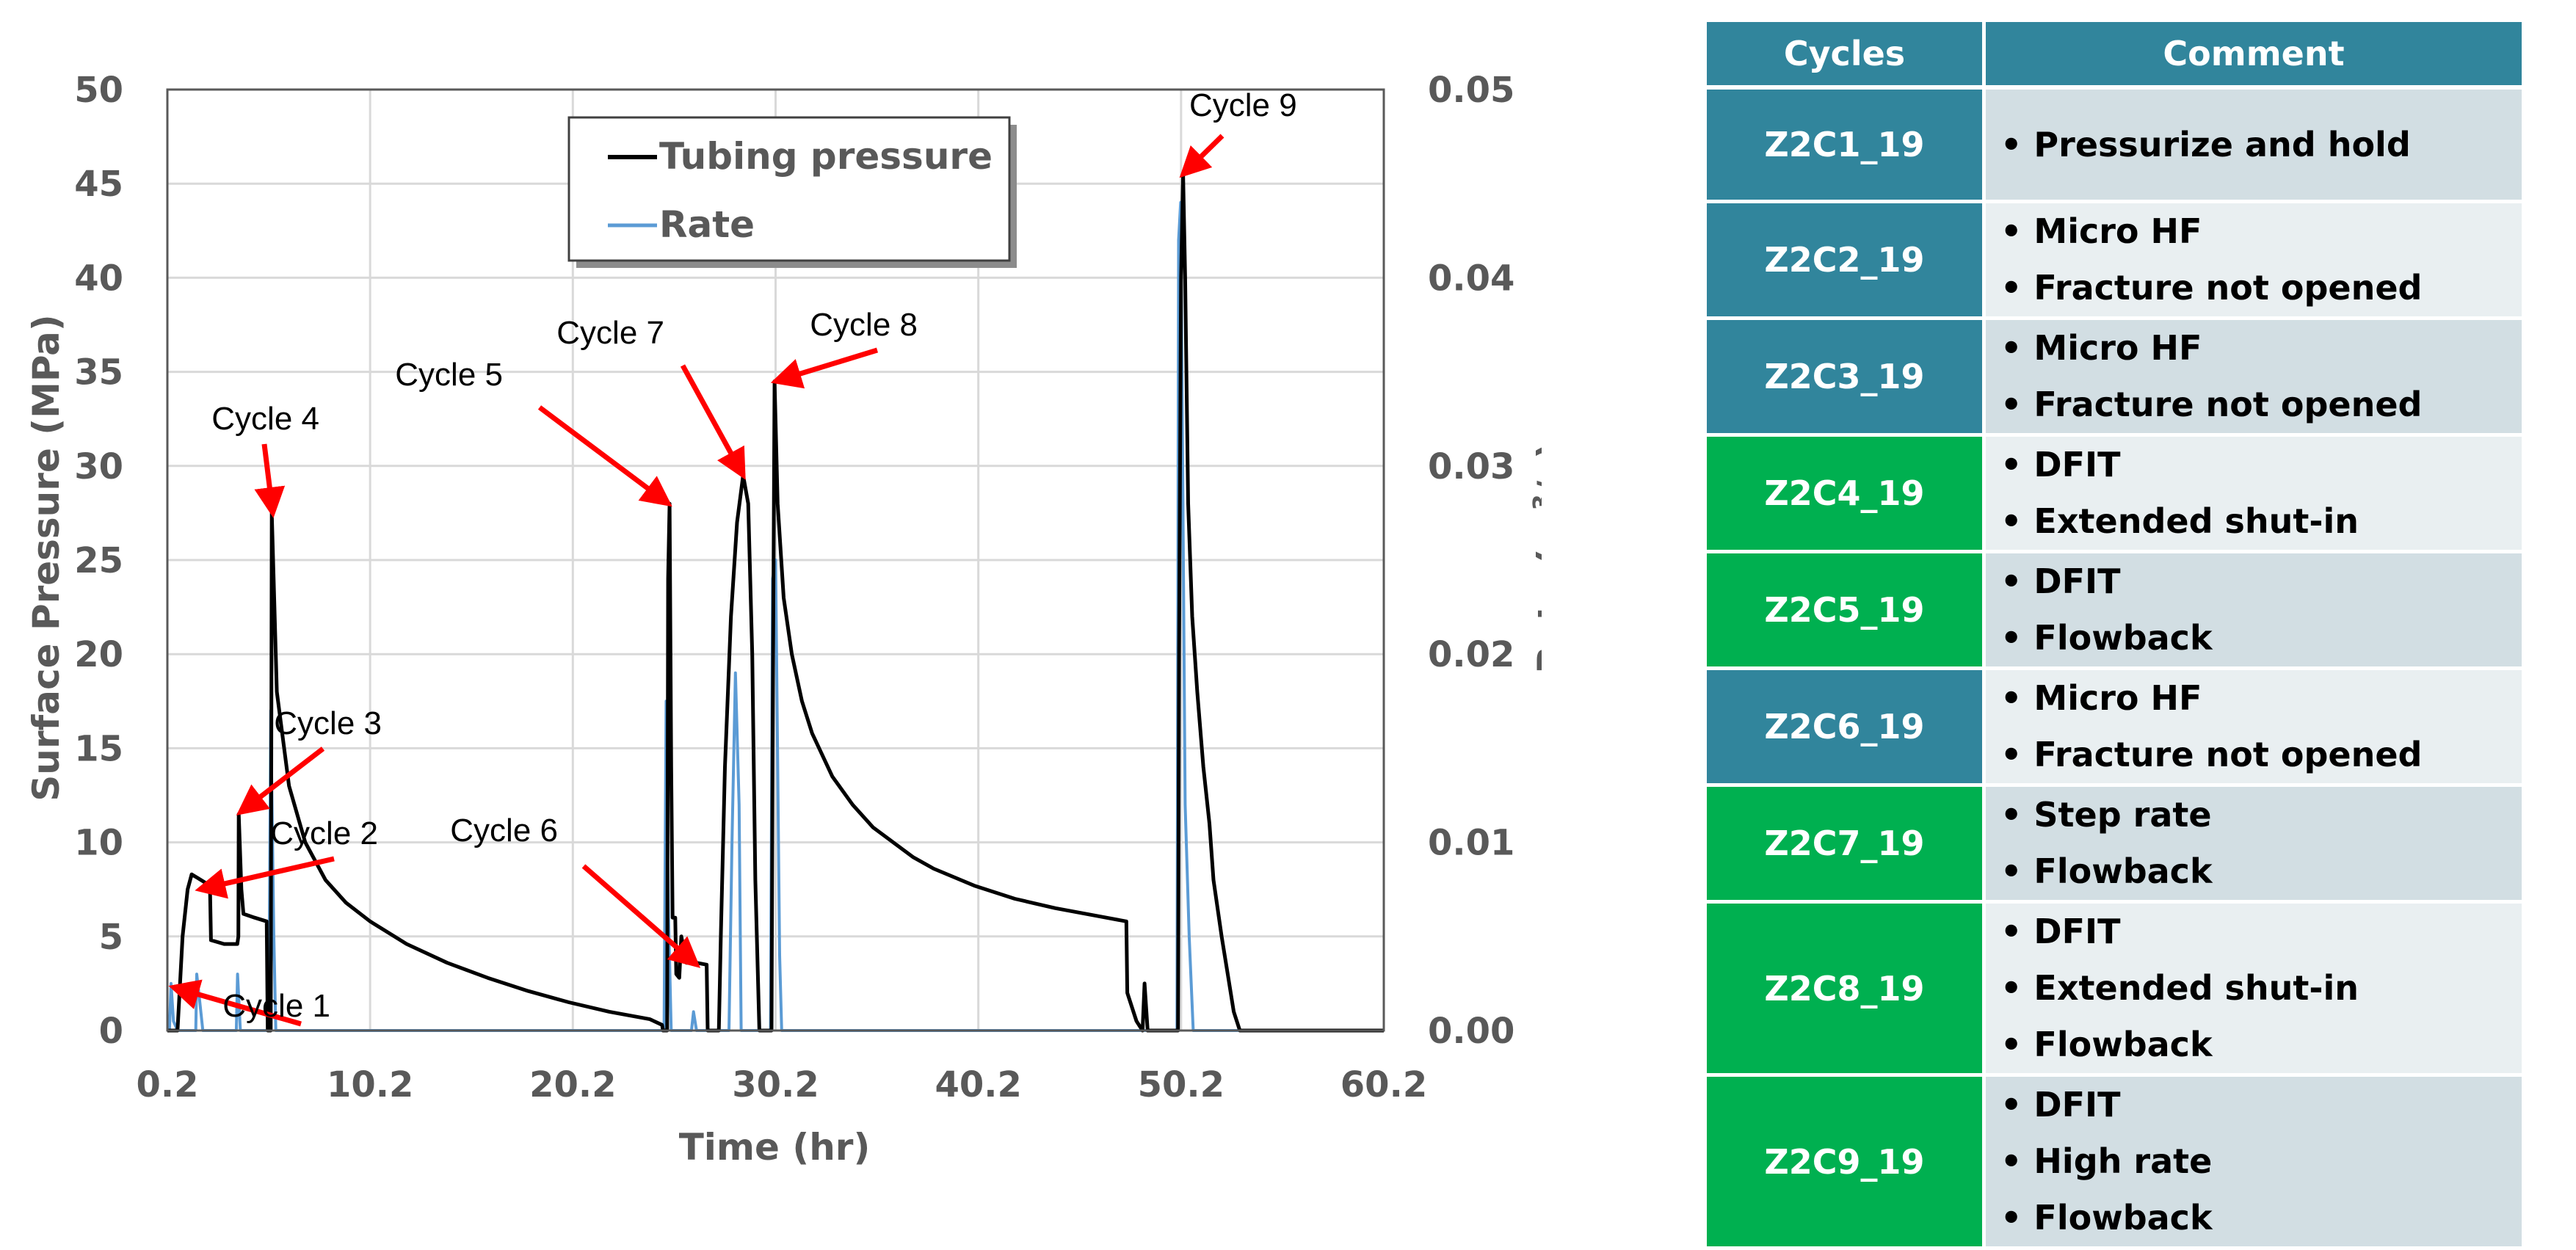 The width and height of the screenshot is (2576, 1250). What do you see at coordinates (978, 1084) in the screenshot?
I see `x-tick-label: 40.2` at bounding box center [978, 1084].